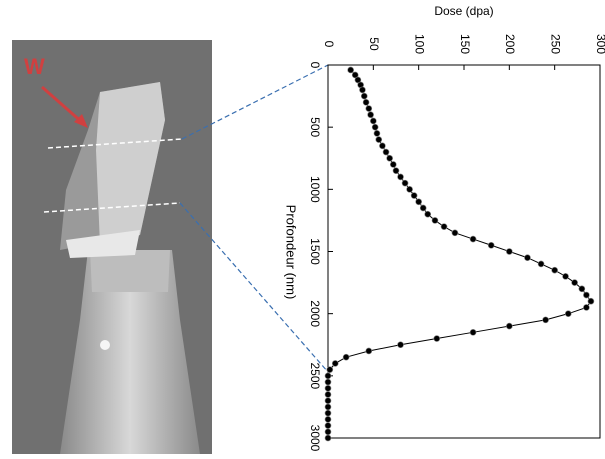  I want to click on y-tick-label: 2500, so click(315, 375).